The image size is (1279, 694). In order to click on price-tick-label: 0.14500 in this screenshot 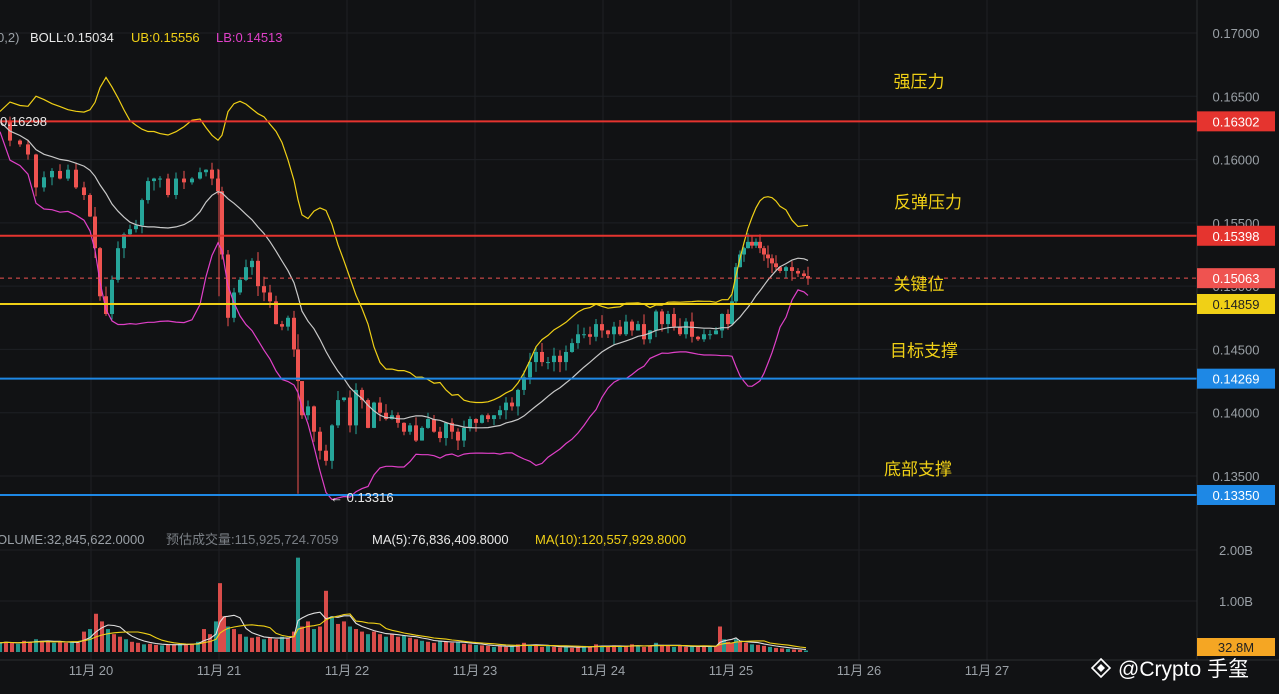, I will do `click(1236, 349)`.